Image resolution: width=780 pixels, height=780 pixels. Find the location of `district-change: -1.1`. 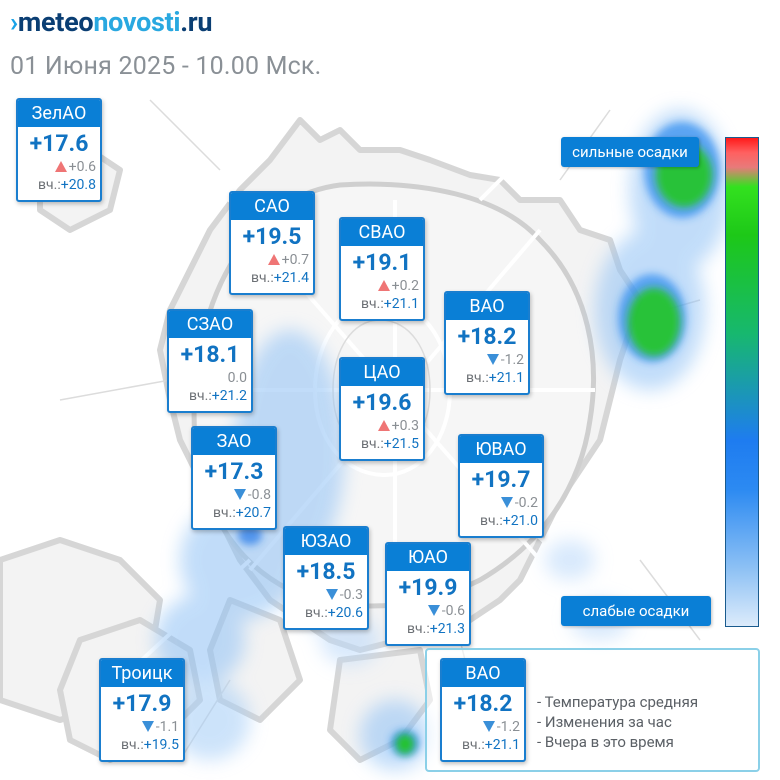

district-change: -1.1 is located at coordinates (142, 727).